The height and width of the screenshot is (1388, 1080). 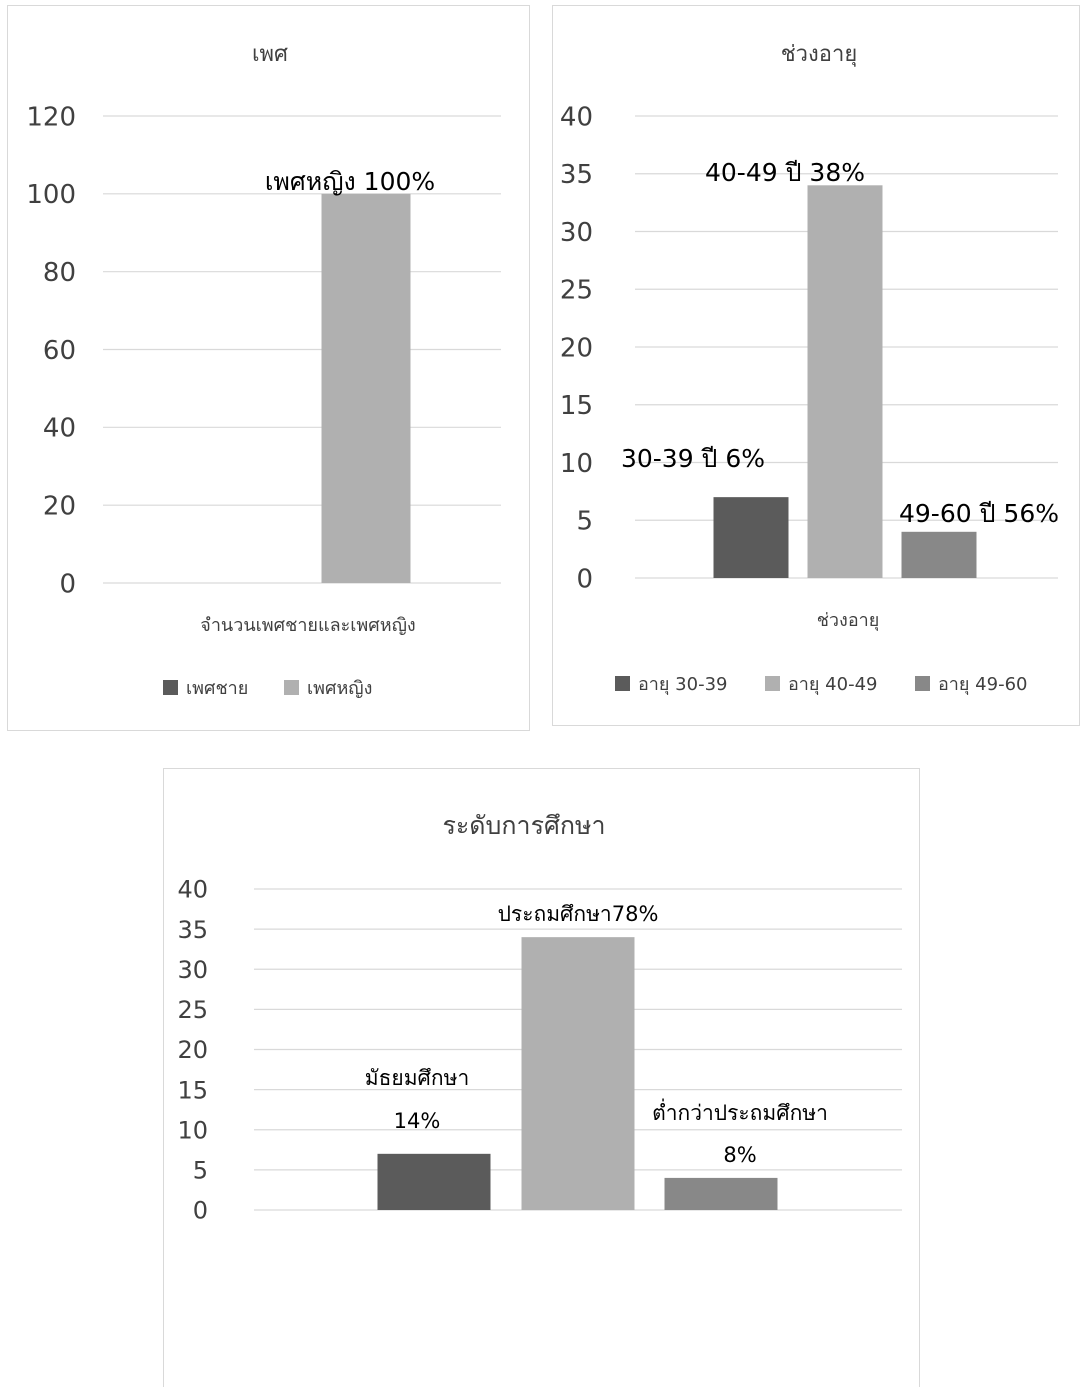 I want to click on chart-title: ระดับการศึกษา, so click(x=523, y=825).